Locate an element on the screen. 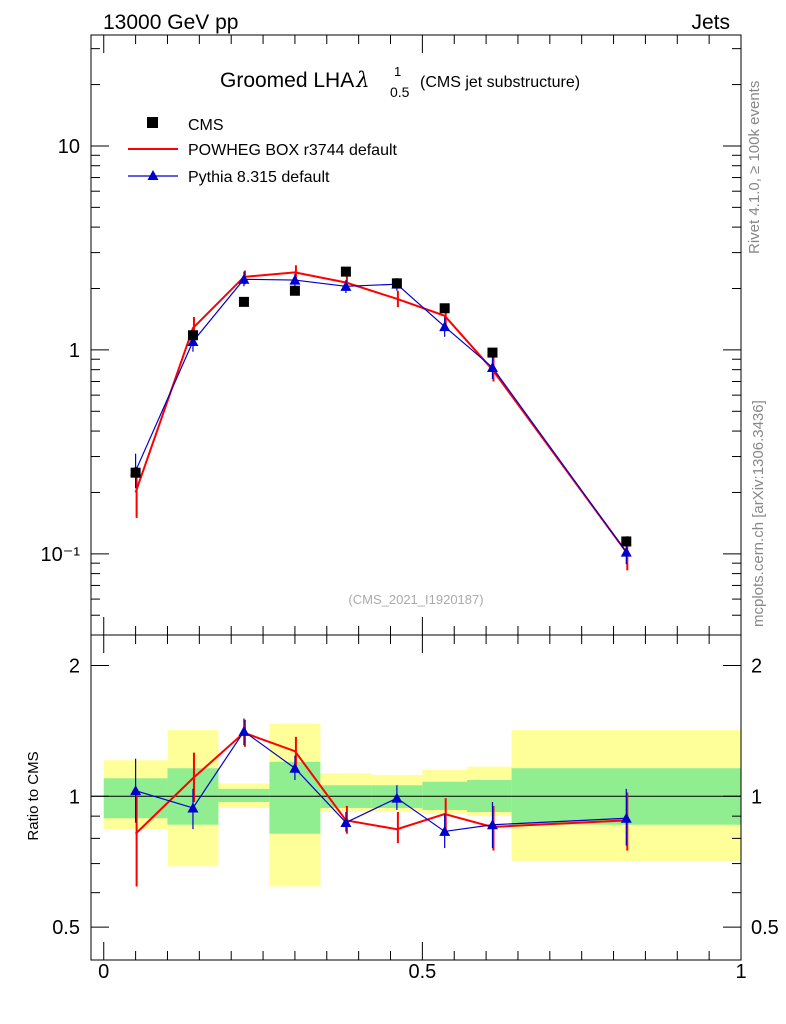 This screenshot has height=1024, width=786. title-suffix: (CMS jet substructure) is located at coordinates (500, 82).